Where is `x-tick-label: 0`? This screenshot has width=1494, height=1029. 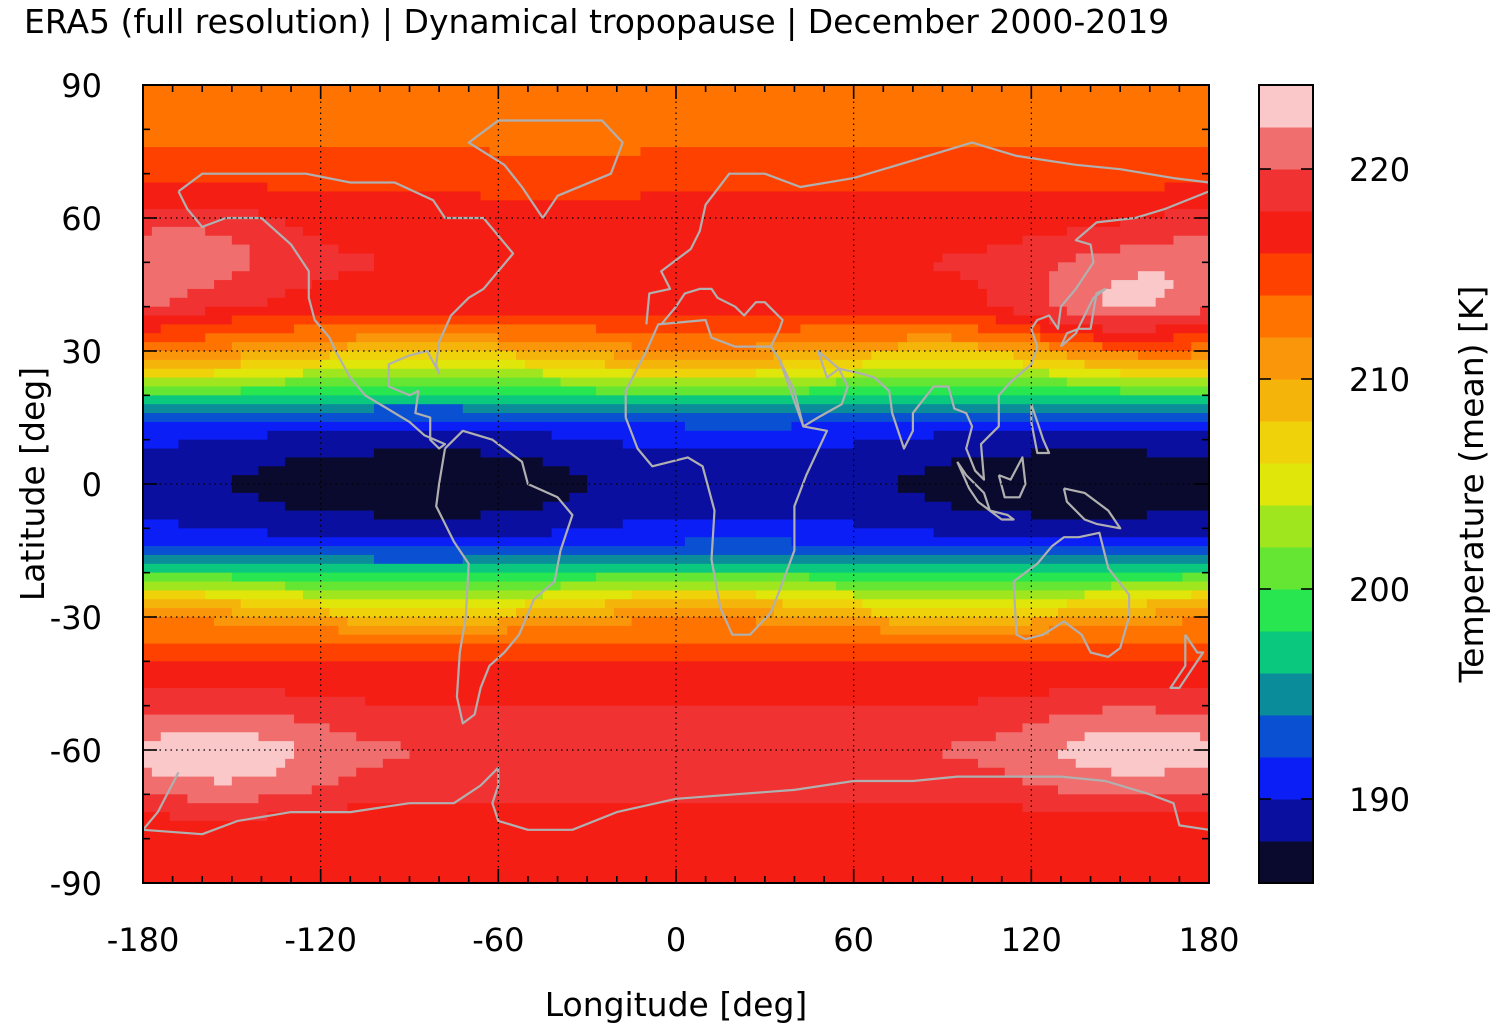
x-tick-label: 0 is located at coordinates (676, 940).